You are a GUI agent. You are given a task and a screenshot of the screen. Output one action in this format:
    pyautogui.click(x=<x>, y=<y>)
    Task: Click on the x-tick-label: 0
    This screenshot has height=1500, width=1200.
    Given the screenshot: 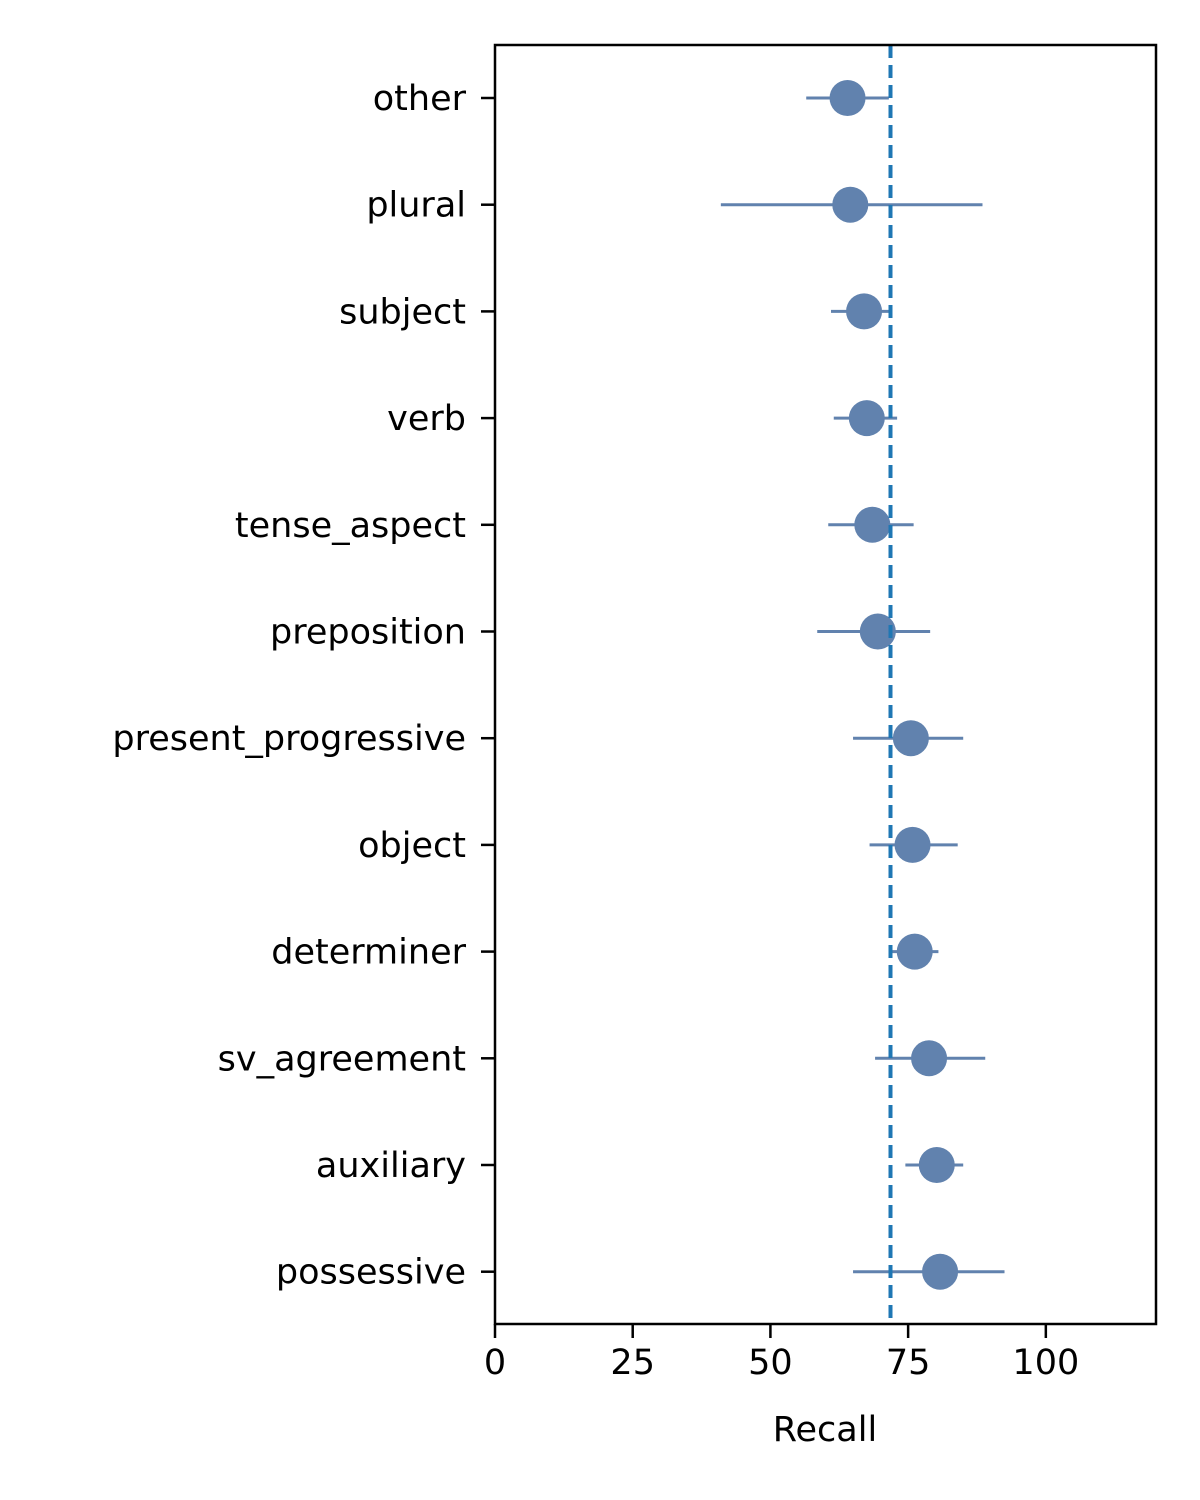 What is the action you would take?
    pyautogui.click(x=495, y=1363)
    